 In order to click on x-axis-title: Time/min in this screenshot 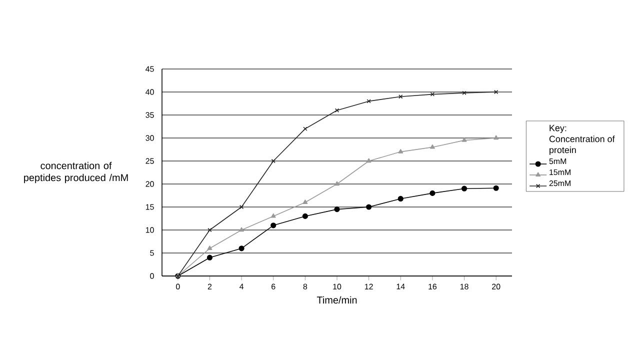, I will do `click(336, 300)`.